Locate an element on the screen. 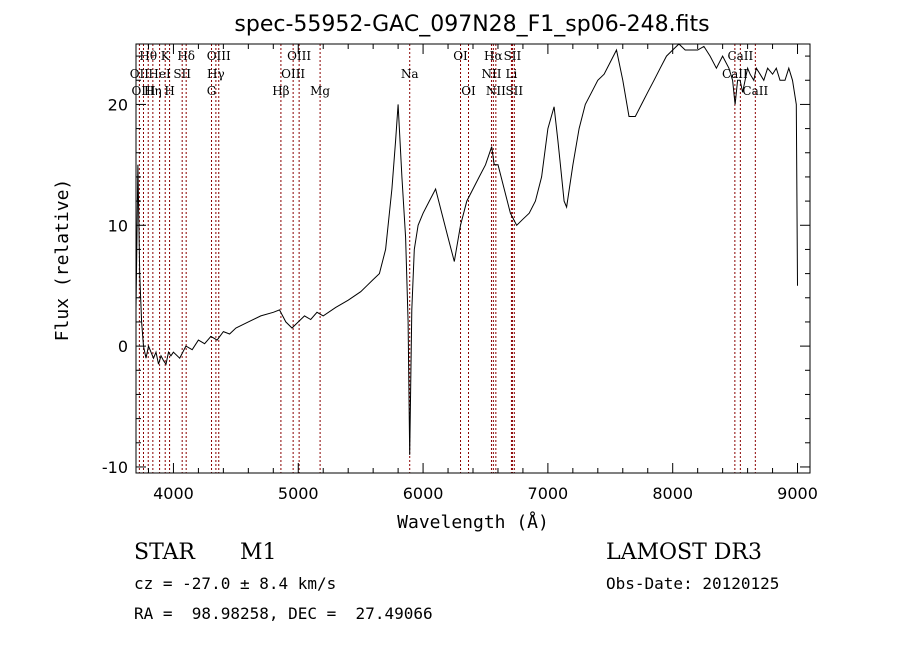 The height and width of the screenshot is (649, 900). spectral-line-label: H is located at coordinates (169, 91).